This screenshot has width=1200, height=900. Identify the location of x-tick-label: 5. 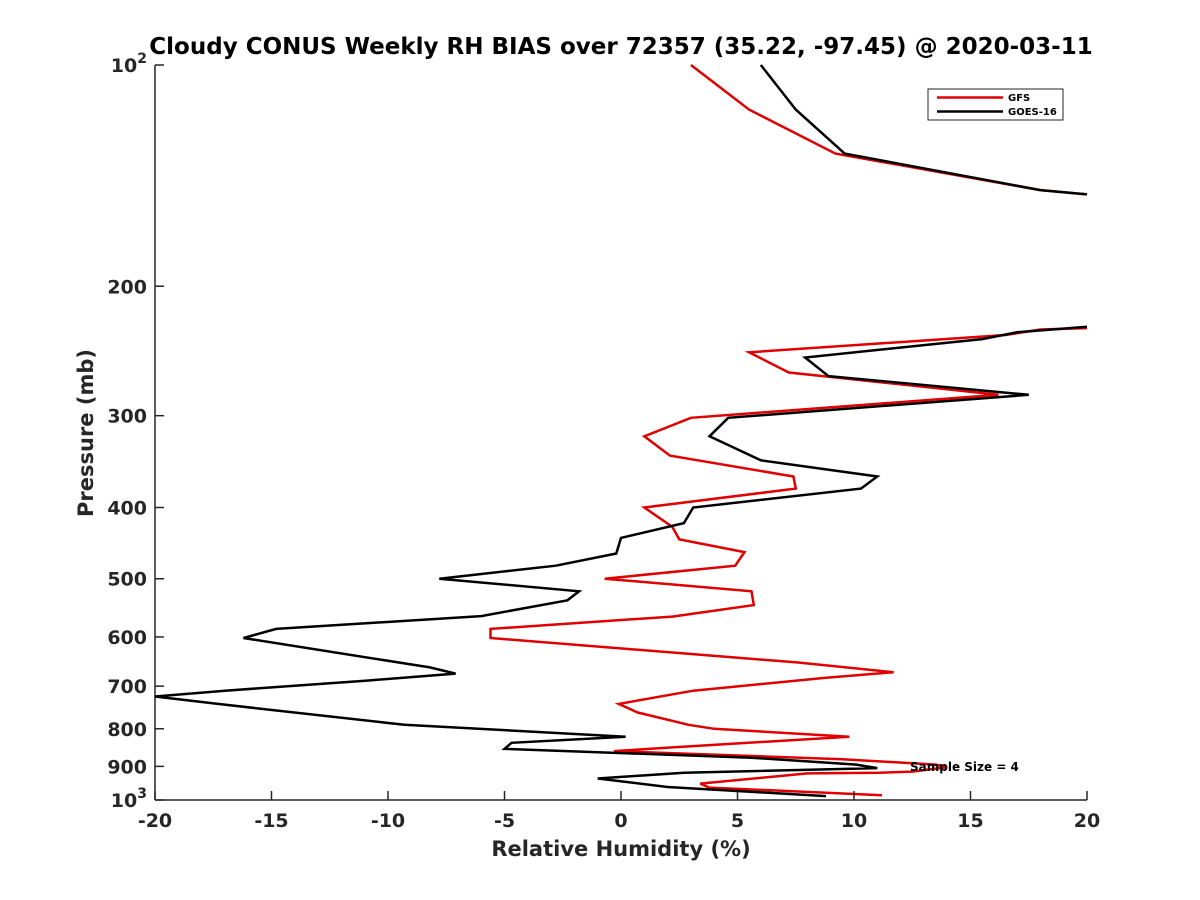
(737, 821).